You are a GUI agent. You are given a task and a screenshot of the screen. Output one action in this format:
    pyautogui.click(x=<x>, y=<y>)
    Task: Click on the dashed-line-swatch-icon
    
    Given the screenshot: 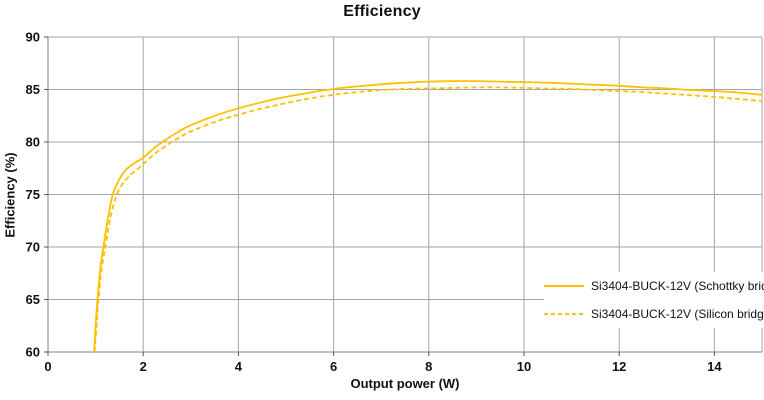 What is the action you would take?
    pyautogui.click(x=564, y=314)
    